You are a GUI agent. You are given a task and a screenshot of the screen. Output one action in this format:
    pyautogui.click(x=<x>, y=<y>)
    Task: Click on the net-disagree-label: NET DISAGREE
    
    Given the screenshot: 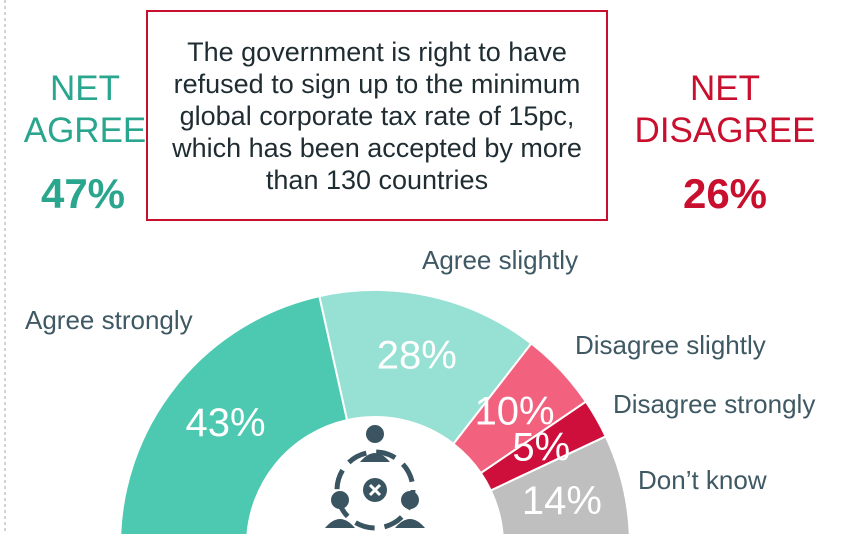 What is the action you would take?
    pyautogui.click(x=725, y=110)
    